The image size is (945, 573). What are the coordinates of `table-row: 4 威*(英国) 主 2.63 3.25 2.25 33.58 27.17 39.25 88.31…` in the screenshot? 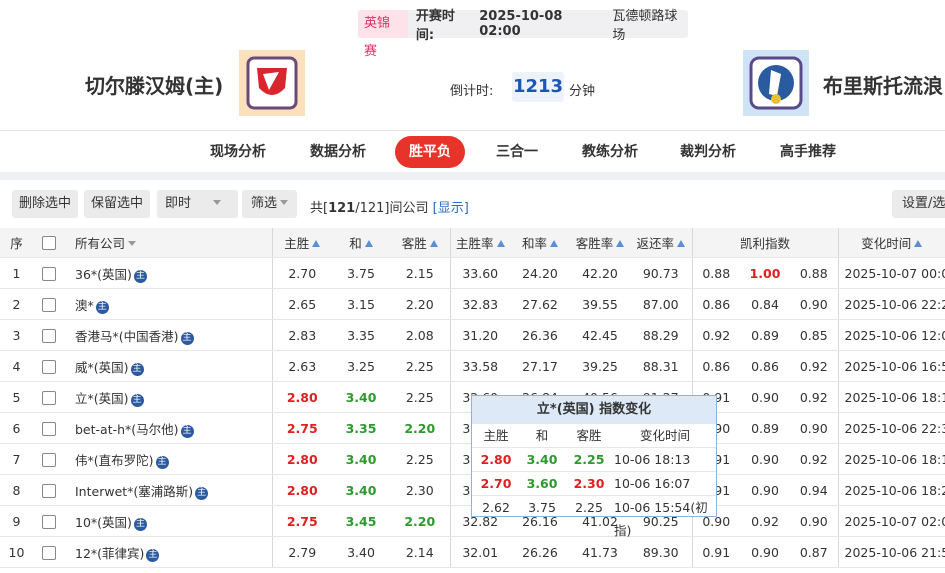 It's located at (472, 366).